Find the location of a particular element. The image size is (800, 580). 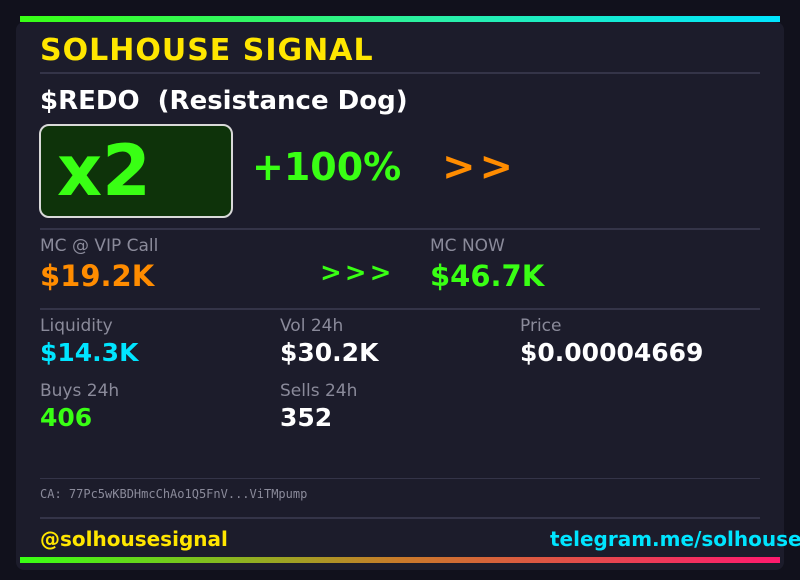

social-handle-link: @solhousesignal is located at coordinates (134, 539).